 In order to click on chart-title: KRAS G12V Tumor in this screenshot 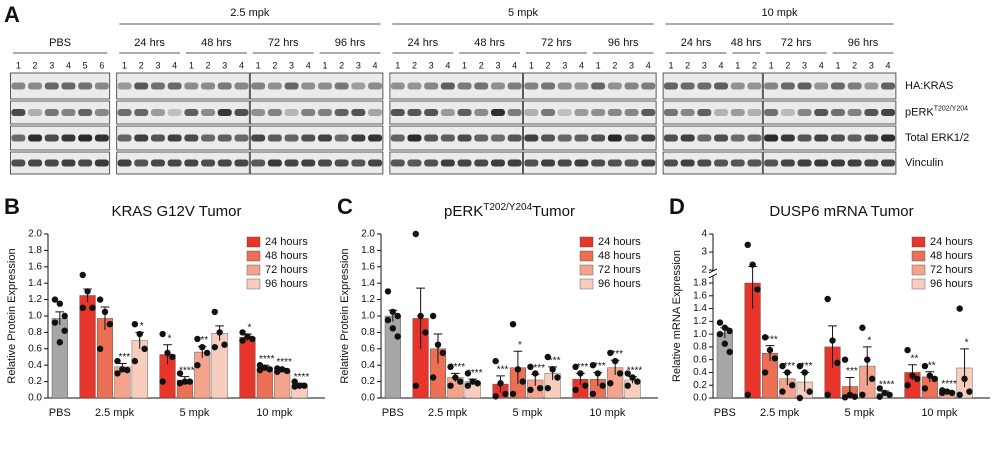, I will do `click(176, 211)`.